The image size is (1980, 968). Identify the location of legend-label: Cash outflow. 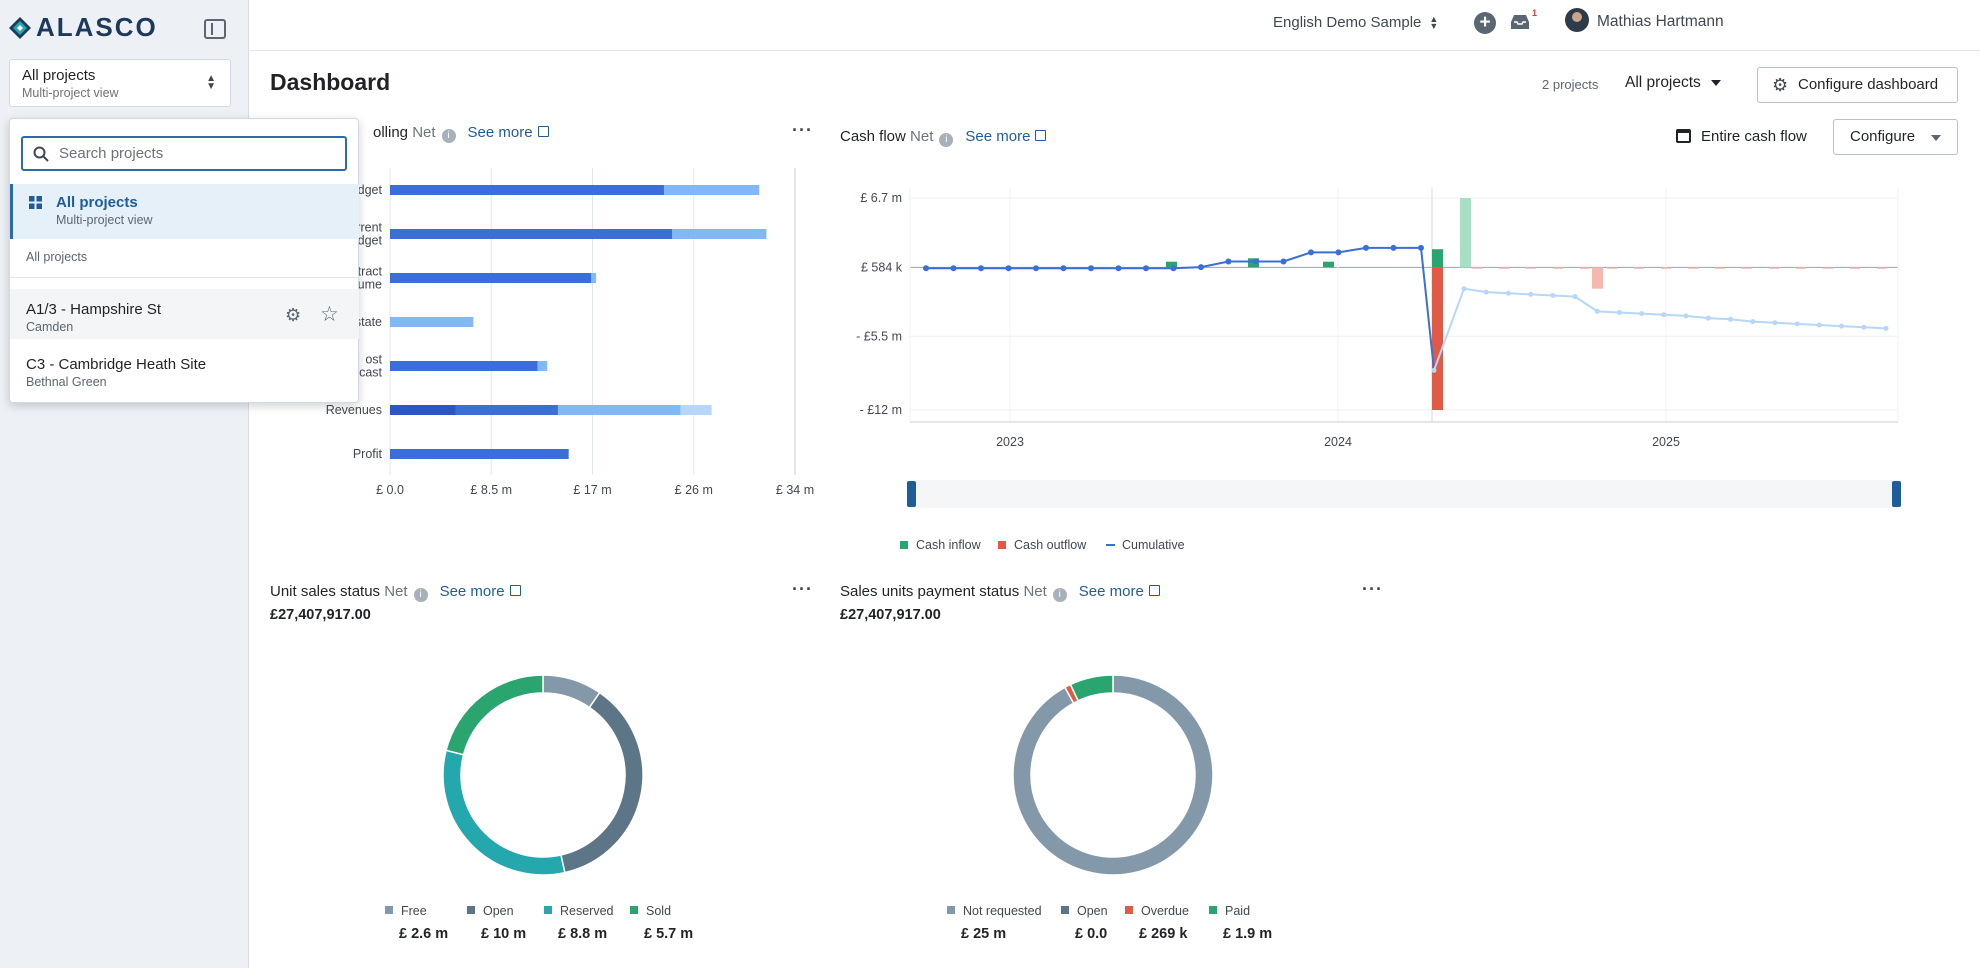
(1050, 545).